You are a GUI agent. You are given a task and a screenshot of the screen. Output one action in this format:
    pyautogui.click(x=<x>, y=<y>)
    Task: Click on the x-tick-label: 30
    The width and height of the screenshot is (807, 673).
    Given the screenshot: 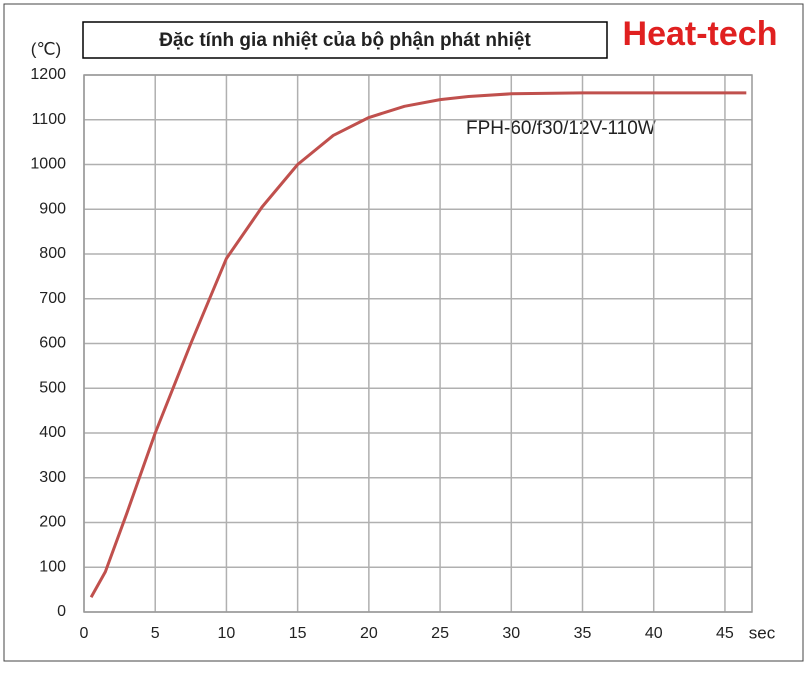 What is the action you would take?
    pyautogui.click(x=511, y=633)
    